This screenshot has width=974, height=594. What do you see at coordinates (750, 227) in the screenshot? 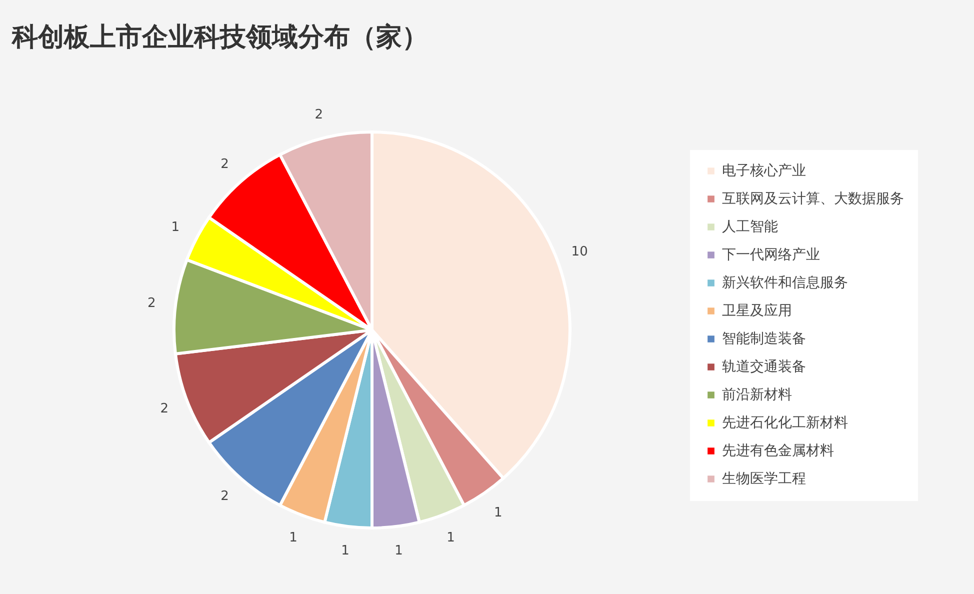
I see `legend-label: 人工智能` at bounding box center [750, 227].